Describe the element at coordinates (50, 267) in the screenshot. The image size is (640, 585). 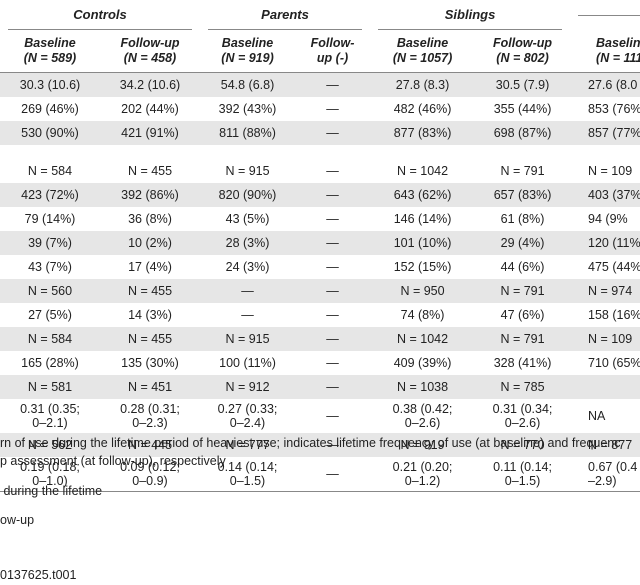
I see `cell-text: 43 (7%)` at that location.